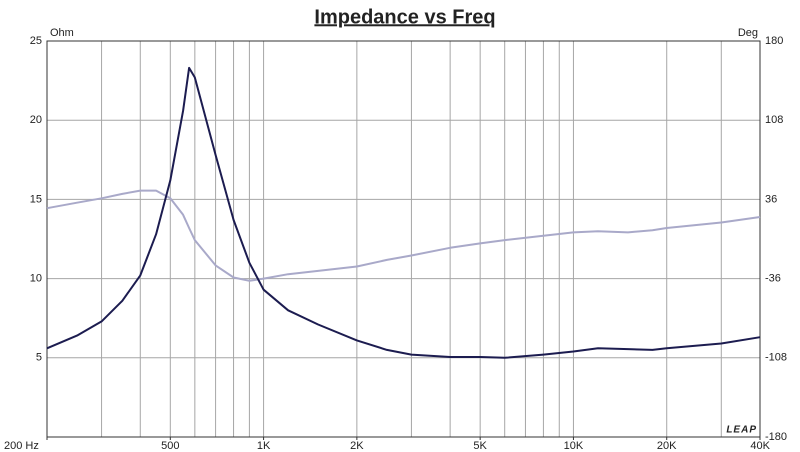 This screenshot has width=800, height=452. I want to click on x-tick-label: 2K, so click(357, 446).